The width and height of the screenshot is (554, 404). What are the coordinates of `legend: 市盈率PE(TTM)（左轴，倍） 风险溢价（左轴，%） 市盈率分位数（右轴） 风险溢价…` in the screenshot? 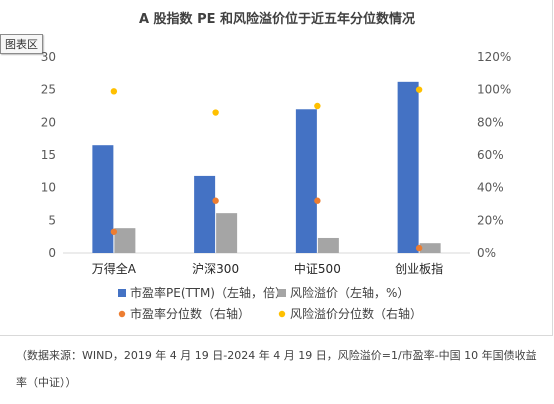 It's located at (270, 303).